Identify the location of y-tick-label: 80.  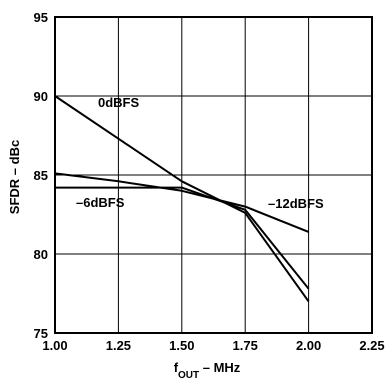
(41, 254).